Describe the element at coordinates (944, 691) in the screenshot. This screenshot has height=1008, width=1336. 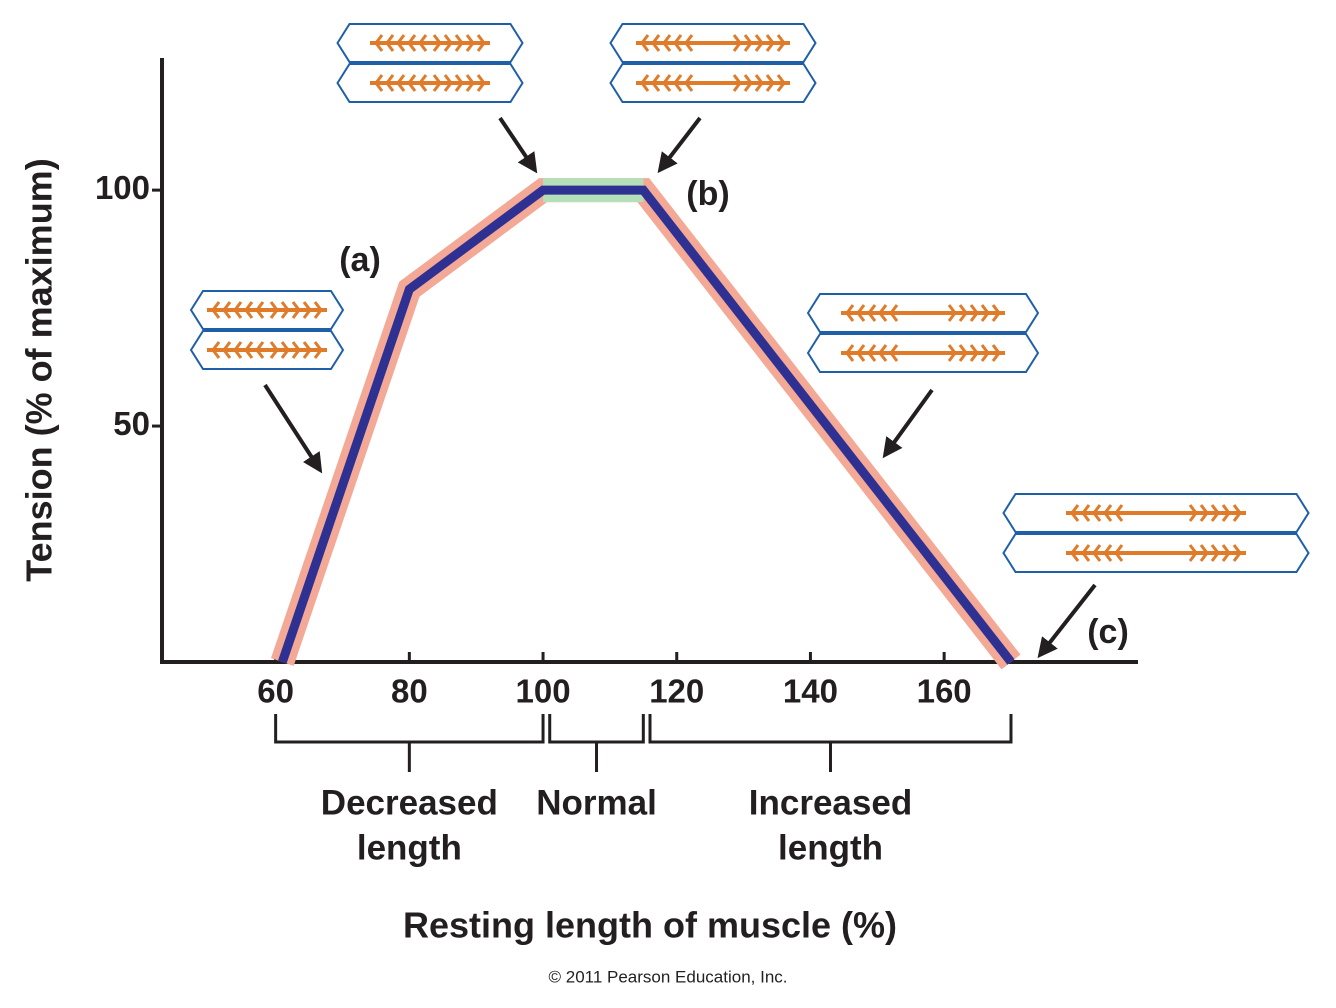
I see `x-tick-label: 160` at that location.